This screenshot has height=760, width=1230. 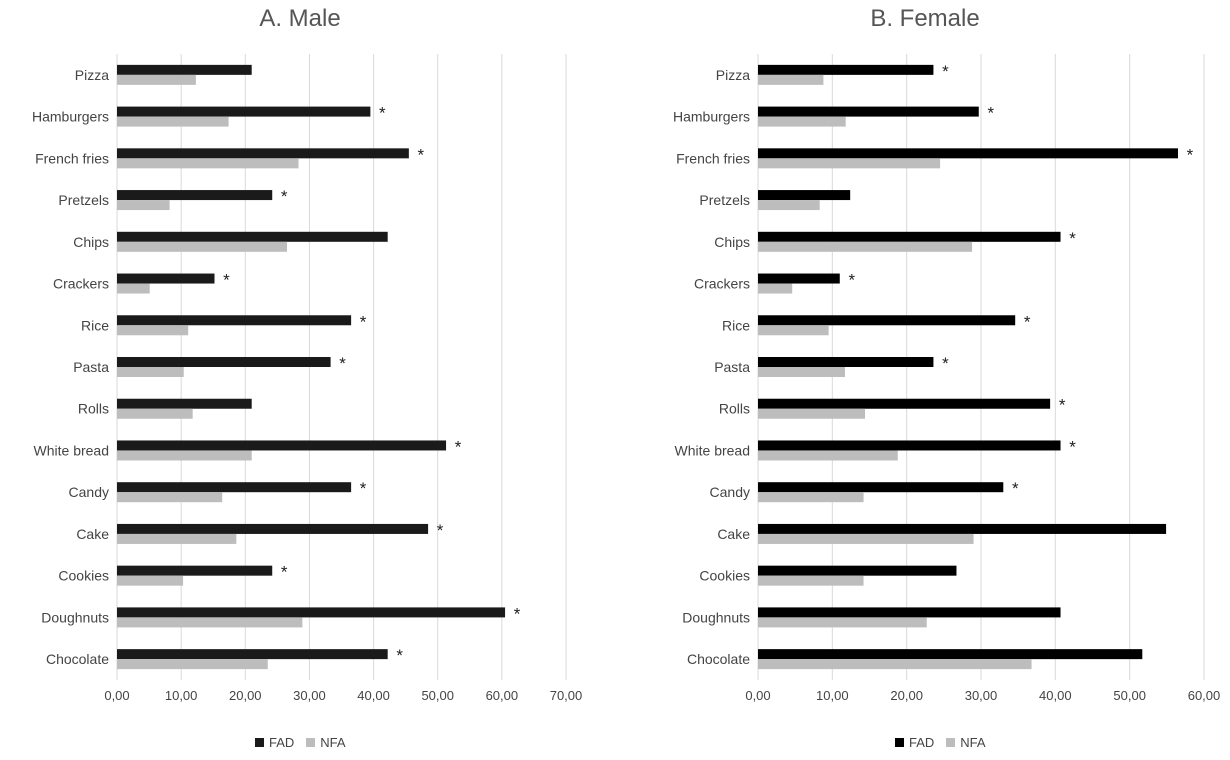 What do you see at coordinates (300, 18) in the screenshot?
I see `chart-title: A. Male` at bounding box center [300, 18].